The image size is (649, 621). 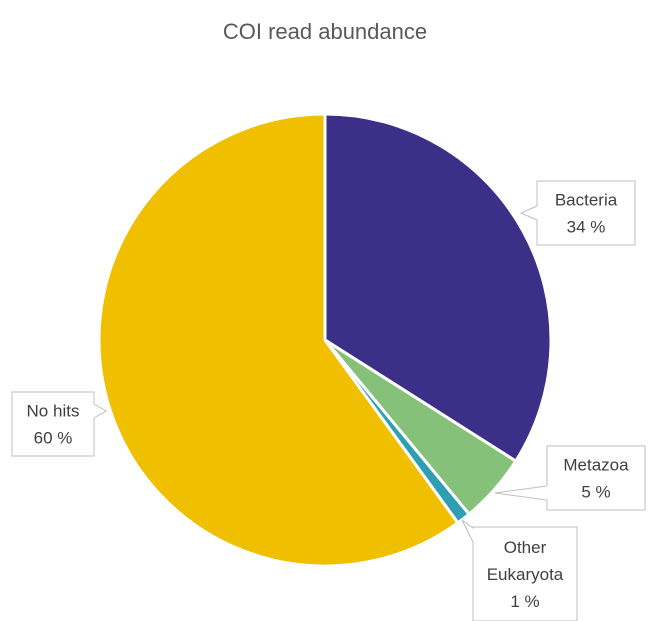 I want to click on data-label-name: Metazoa, so click(x=596, y=465).